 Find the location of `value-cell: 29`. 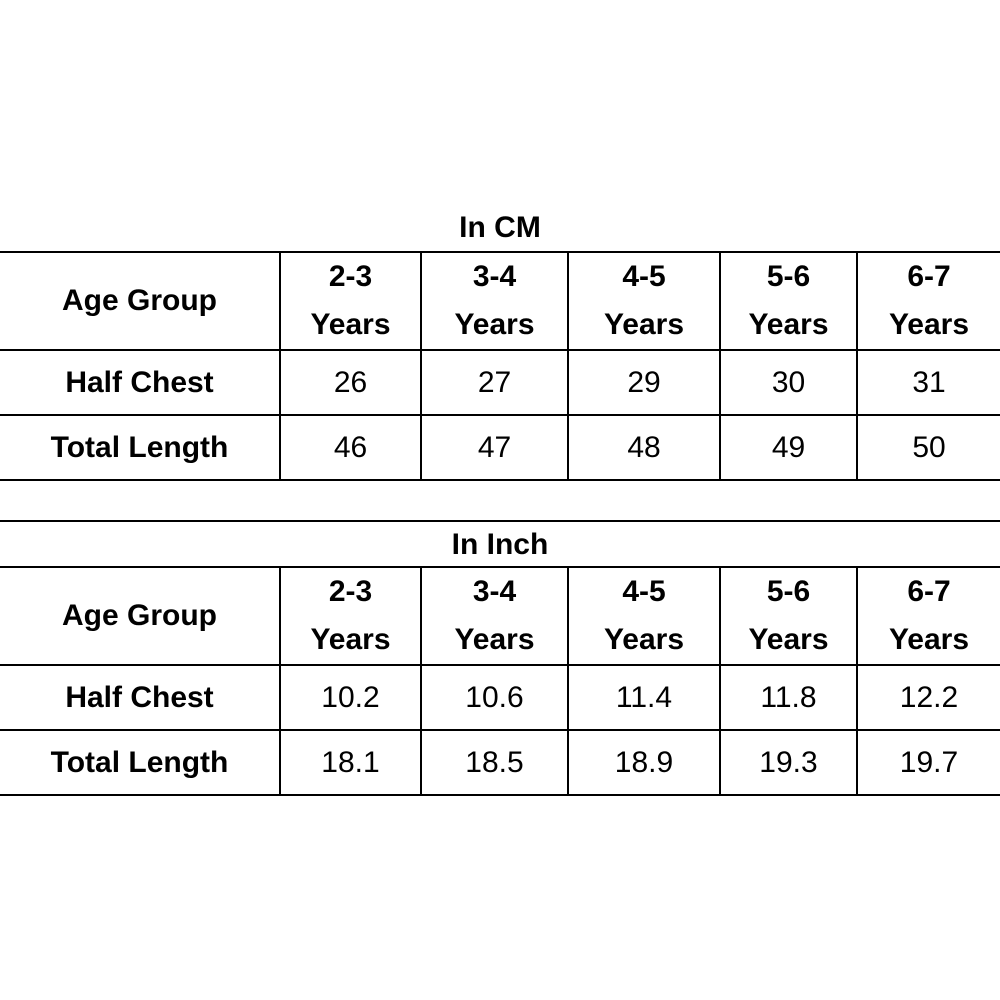

value-cell: 29 is located at coordinates (644, 382).